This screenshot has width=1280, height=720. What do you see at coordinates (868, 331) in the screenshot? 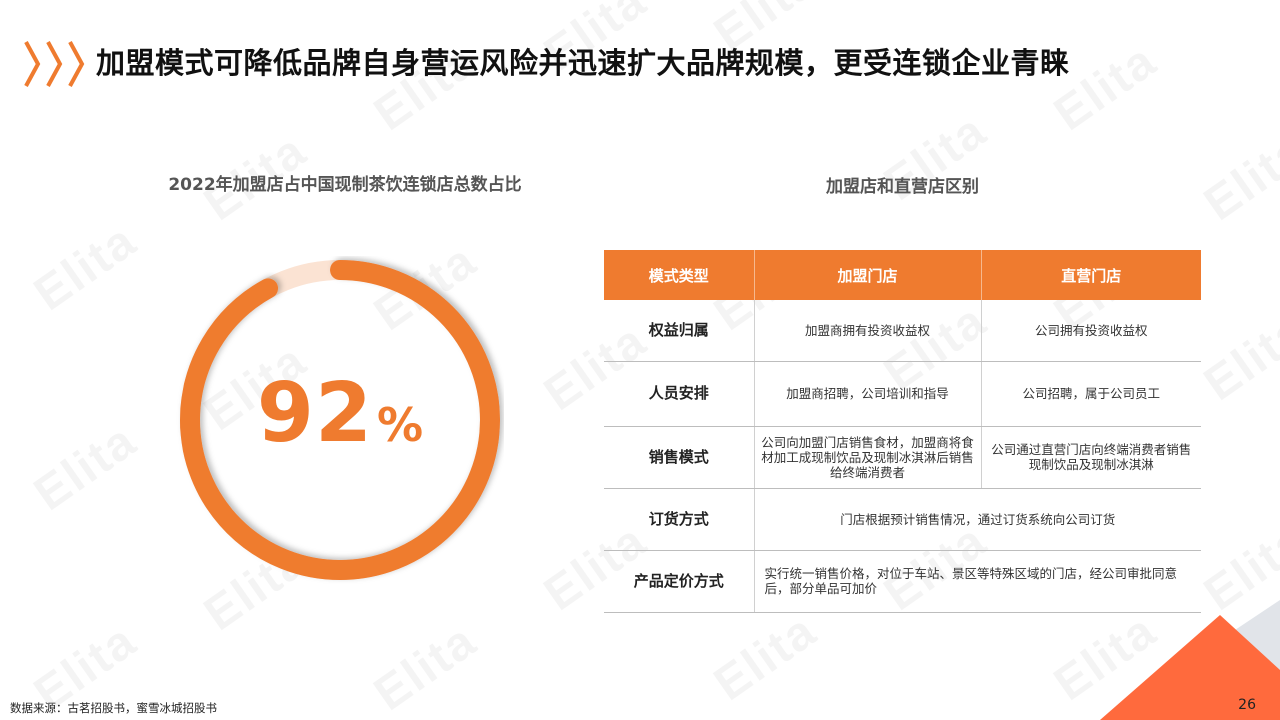
I see `franchise-cell: 加盟商拥有投资收益权` at bounding box center [868, 331].